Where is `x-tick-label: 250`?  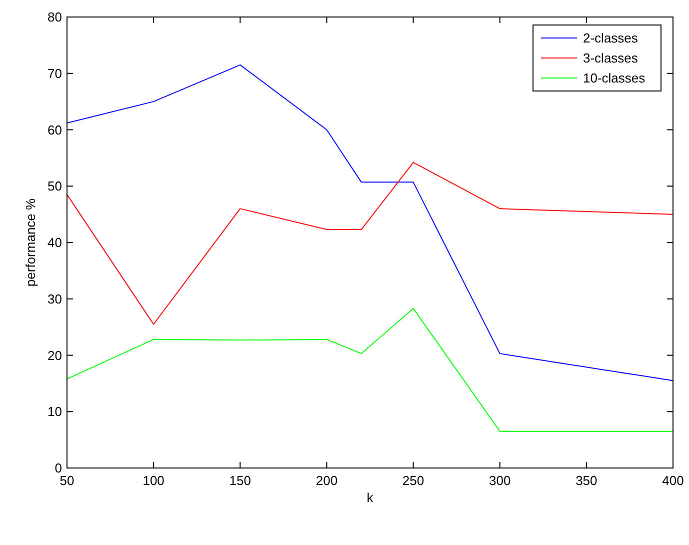
x-tick-label: 250 is located at coordinates (413, 480).